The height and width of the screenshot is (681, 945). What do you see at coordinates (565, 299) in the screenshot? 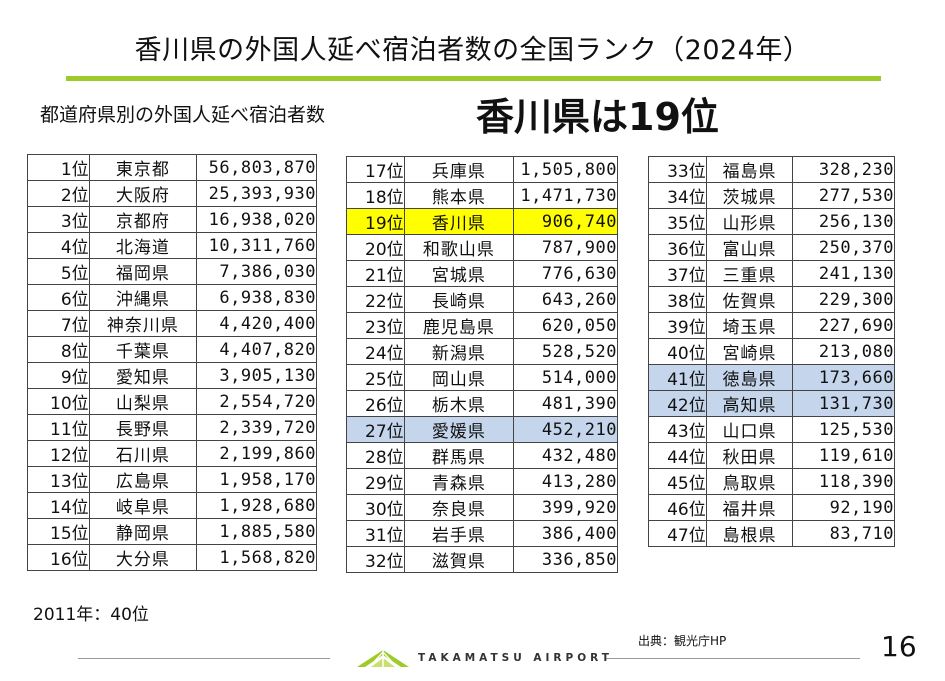
I see `guest-nights-cell: 643,260` at bounding box center [565, 299].